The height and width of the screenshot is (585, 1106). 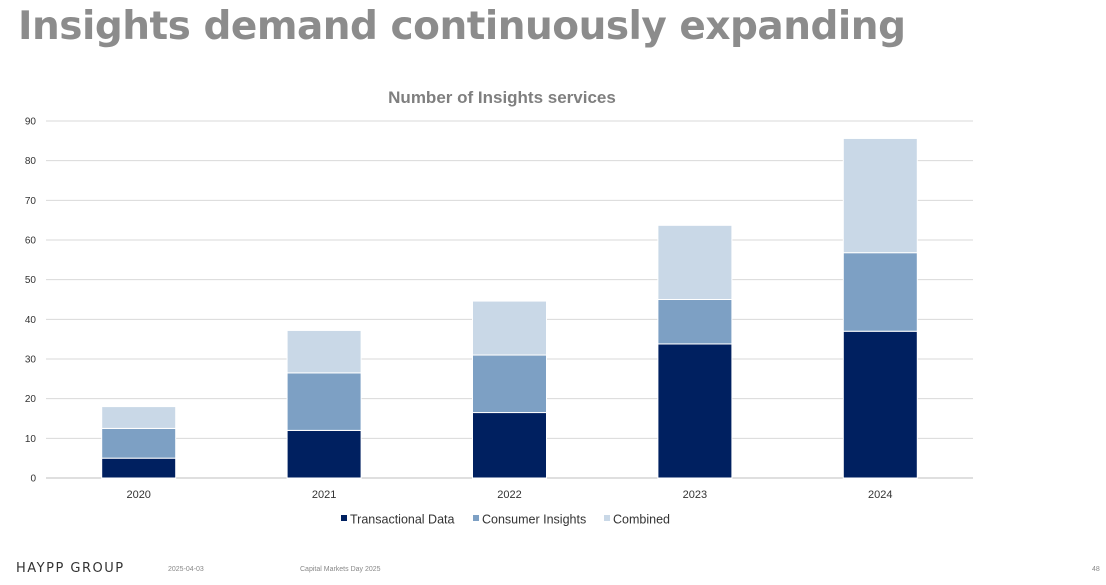 I want to click on y-tick-label: 30, so click(x=31, y=360).